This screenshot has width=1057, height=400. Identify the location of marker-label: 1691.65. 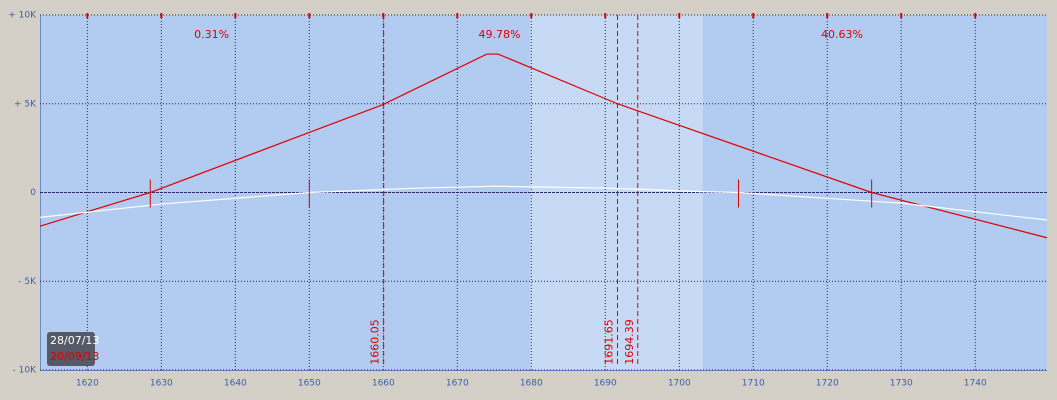
(608, 342).